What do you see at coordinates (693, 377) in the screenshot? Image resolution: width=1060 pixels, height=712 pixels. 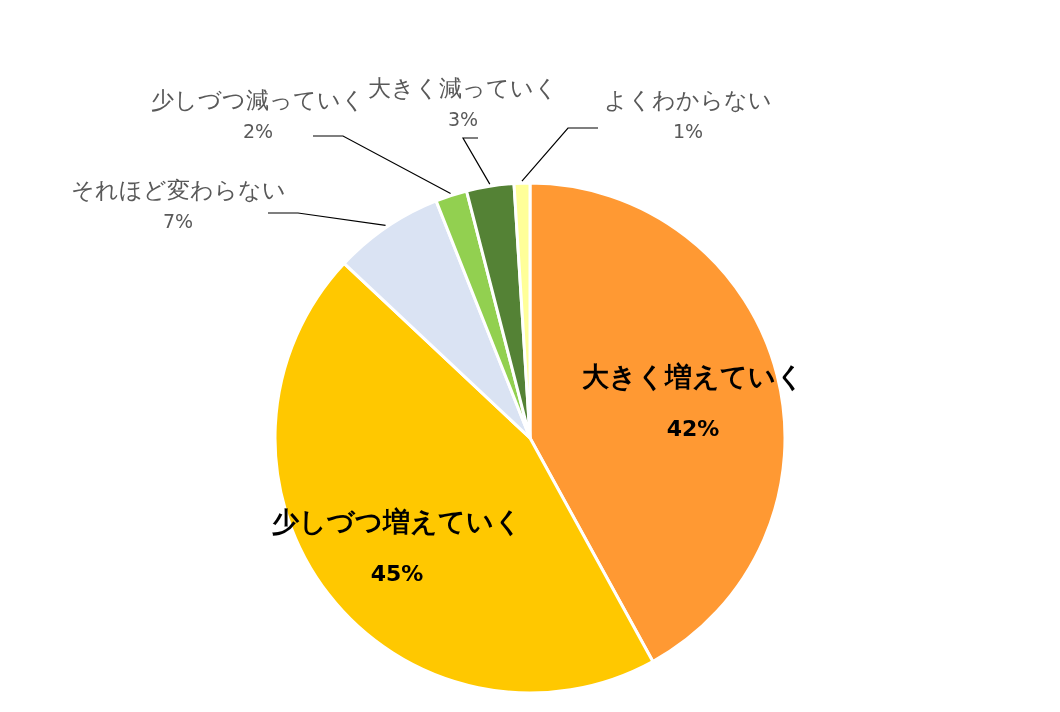 I see `slice-label: 大きく増えていく` at bounding box center [693, 377].